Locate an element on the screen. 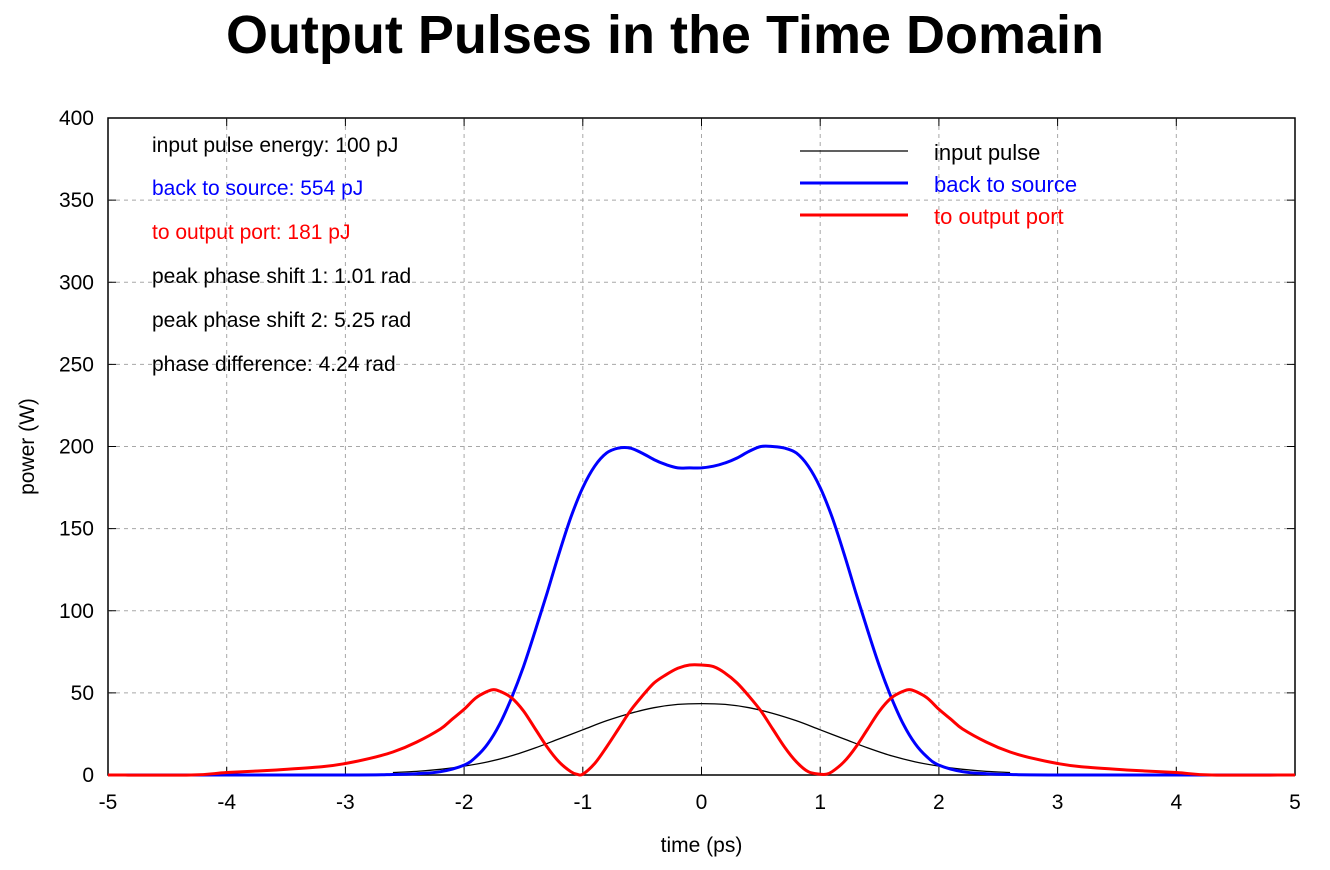 The image size is (1330, 870). annotation-line: phase difference: 4.24 rad is located at coordinates (274, 364).